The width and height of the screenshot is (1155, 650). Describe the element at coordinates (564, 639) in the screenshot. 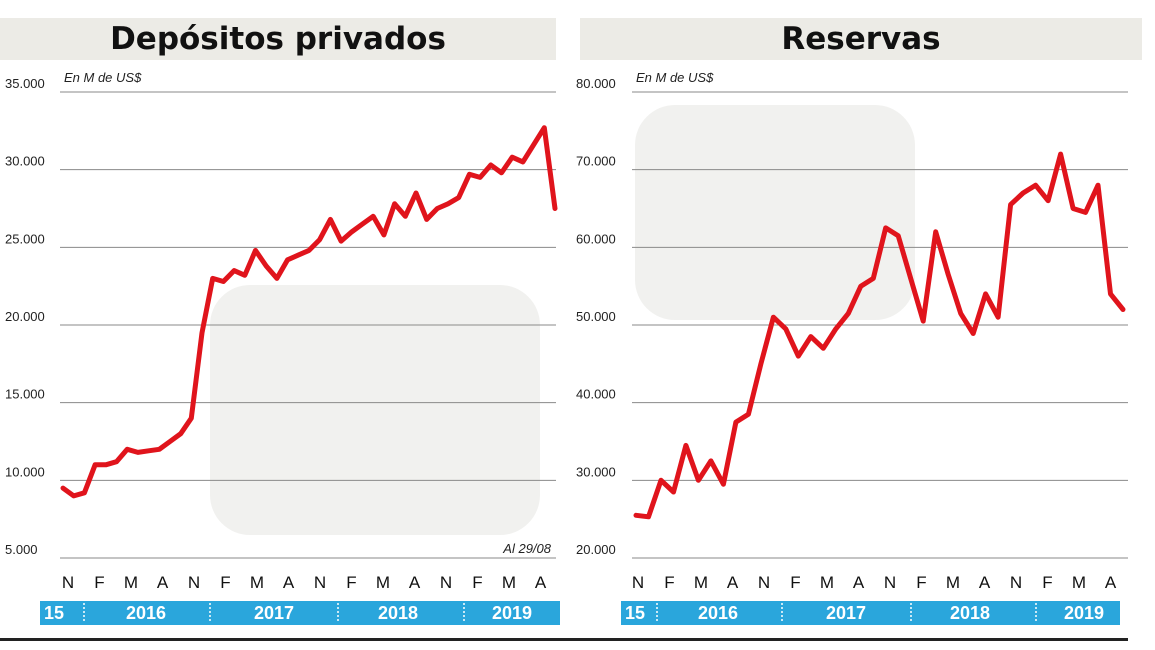

I see `bottom-rule` at that location.